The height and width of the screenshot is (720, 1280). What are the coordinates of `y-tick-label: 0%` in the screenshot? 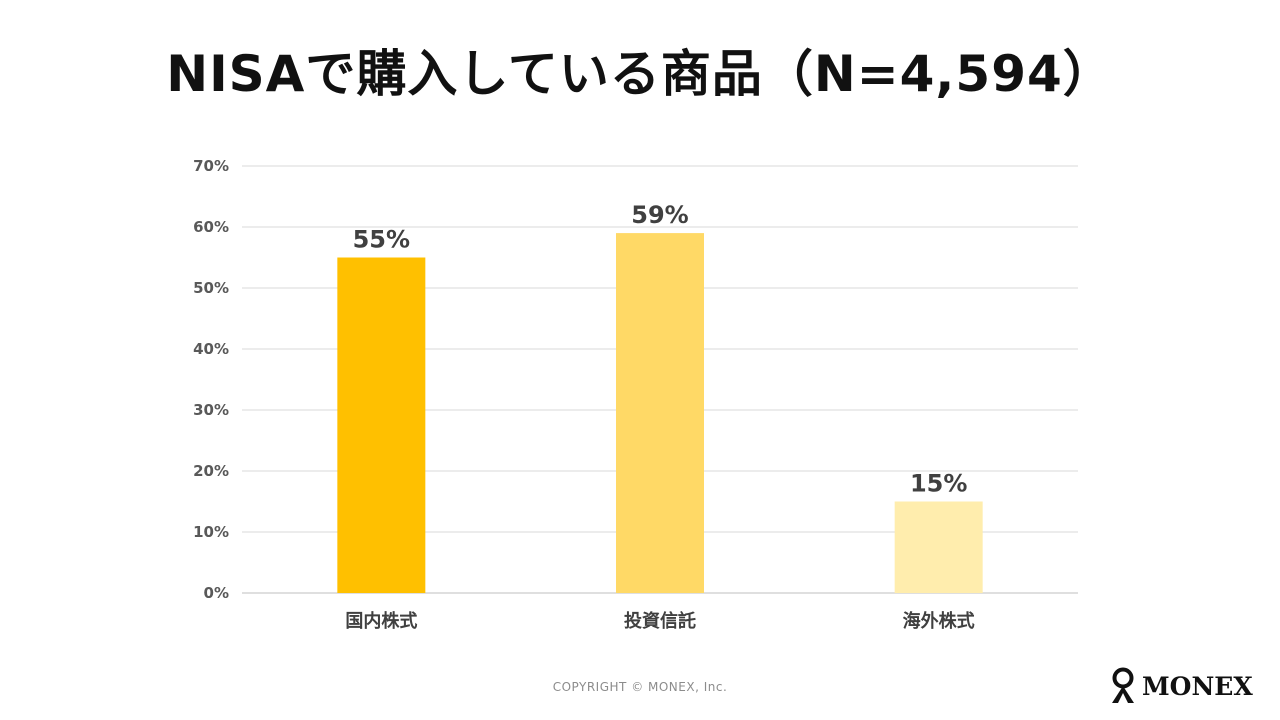 It's located at (216, 593).